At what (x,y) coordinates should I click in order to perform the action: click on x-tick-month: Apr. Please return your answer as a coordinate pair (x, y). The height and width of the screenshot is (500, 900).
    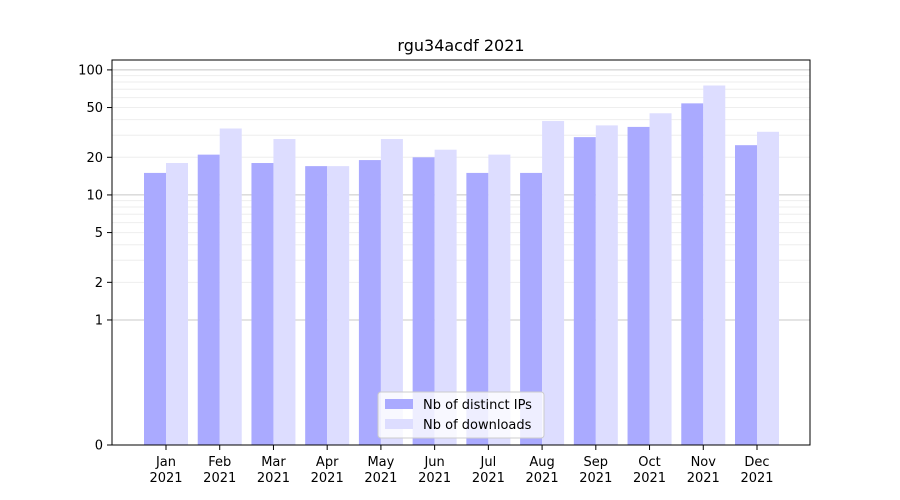
    Looking at the image, I should click on (327, 462).